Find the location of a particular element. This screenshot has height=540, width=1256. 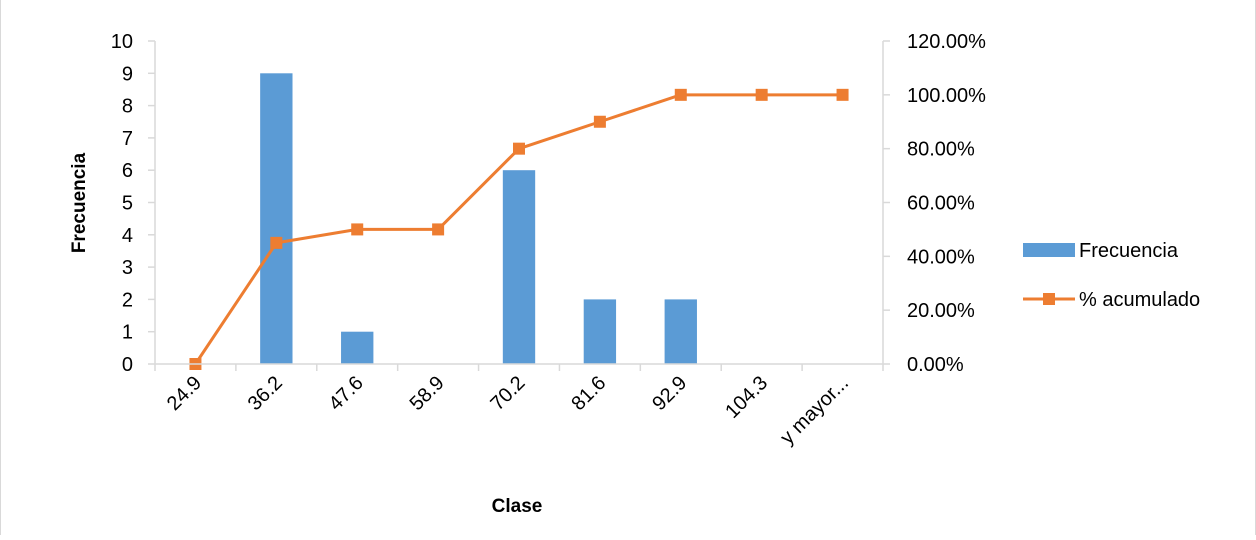

left-axis-tick-label: 6 is located at coordinates (127, 171).